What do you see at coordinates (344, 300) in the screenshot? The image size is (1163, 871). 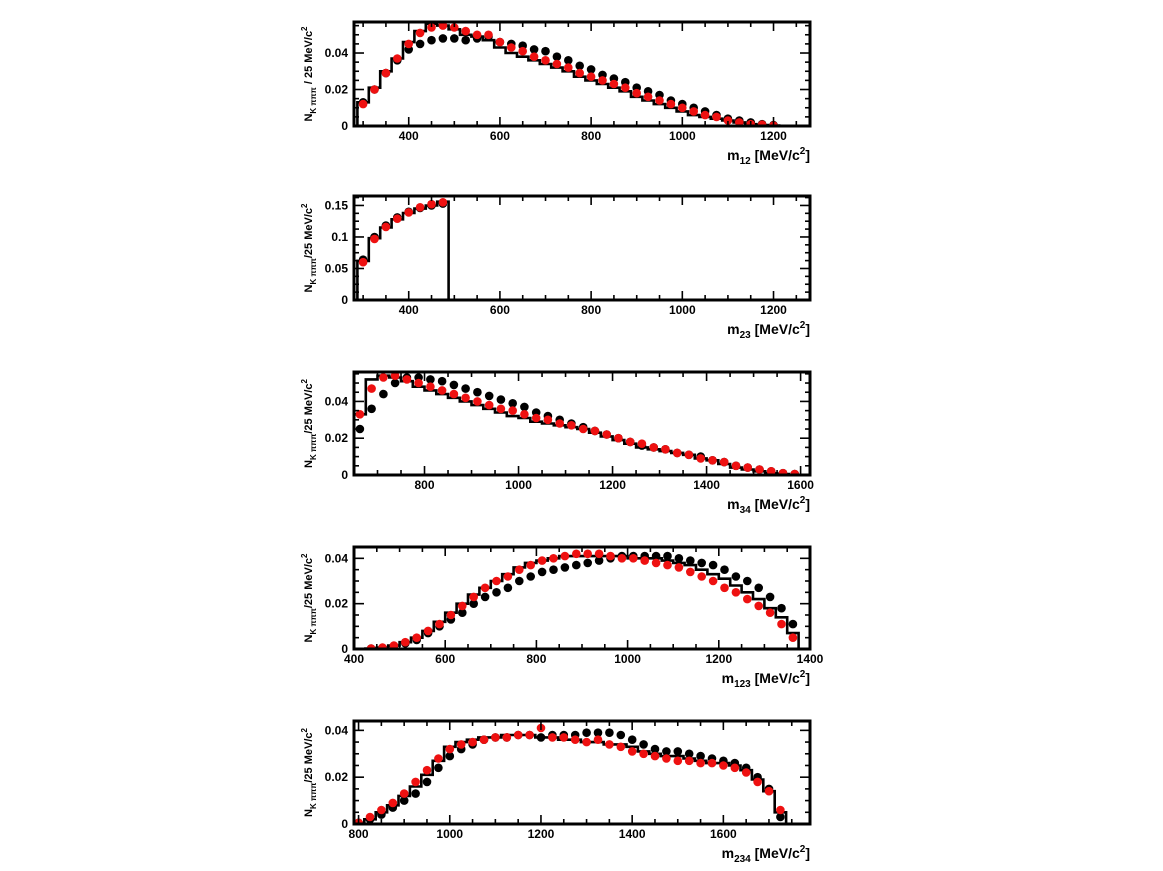 I see `y-tick-label: 0` at bounding box center [344, 300].